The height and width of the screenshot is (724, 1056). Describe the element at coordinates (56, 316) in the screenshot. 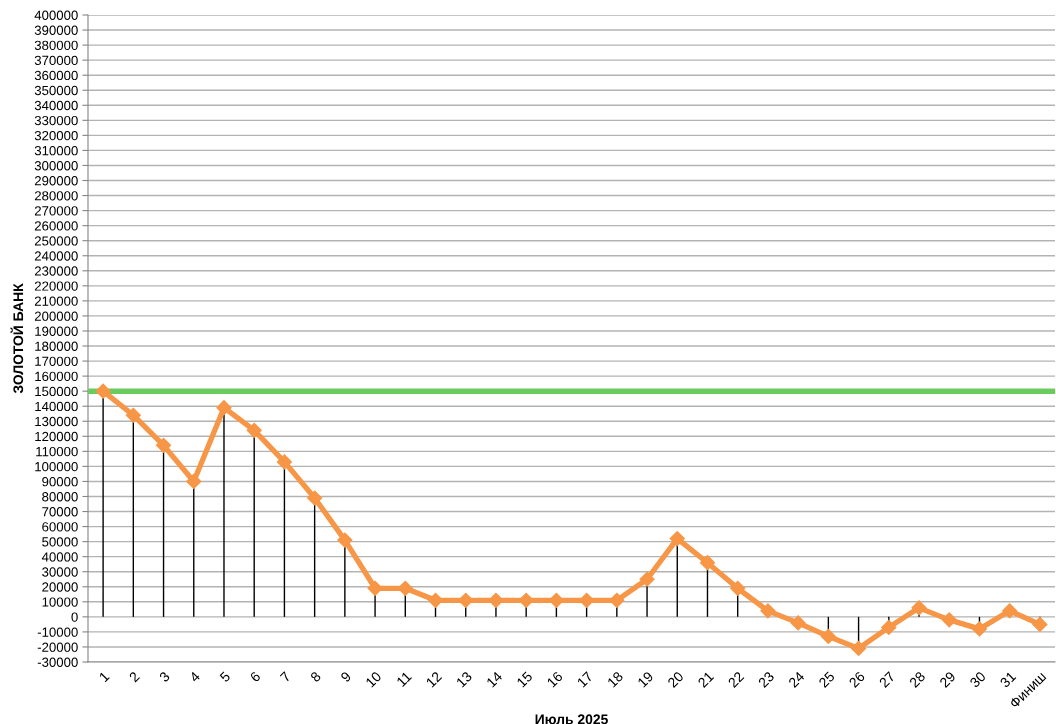

I see `y-tick-label: 200000` at that location.